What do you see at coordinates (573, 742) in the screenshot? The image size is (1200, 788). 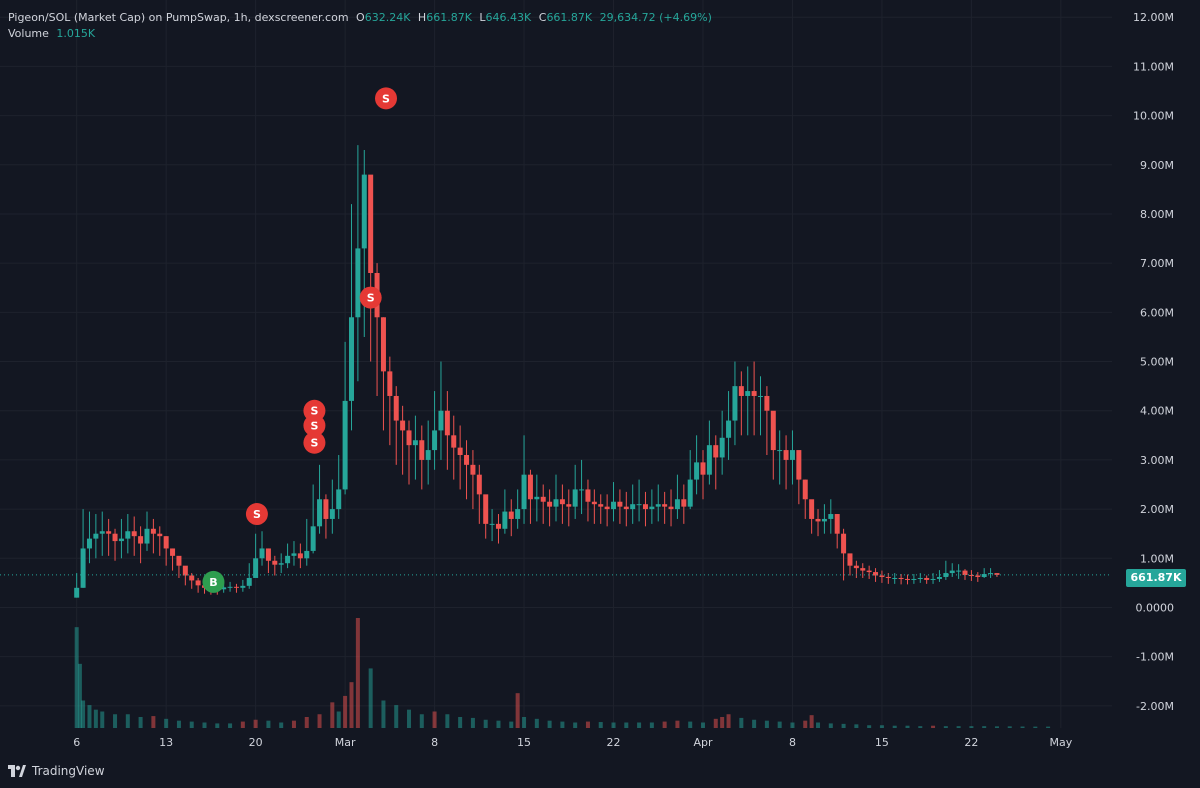 I see `time-axis: 6 13 20 Mar 8 15 22 Apr 8 15 22 May` at bounding box center [573, 742].